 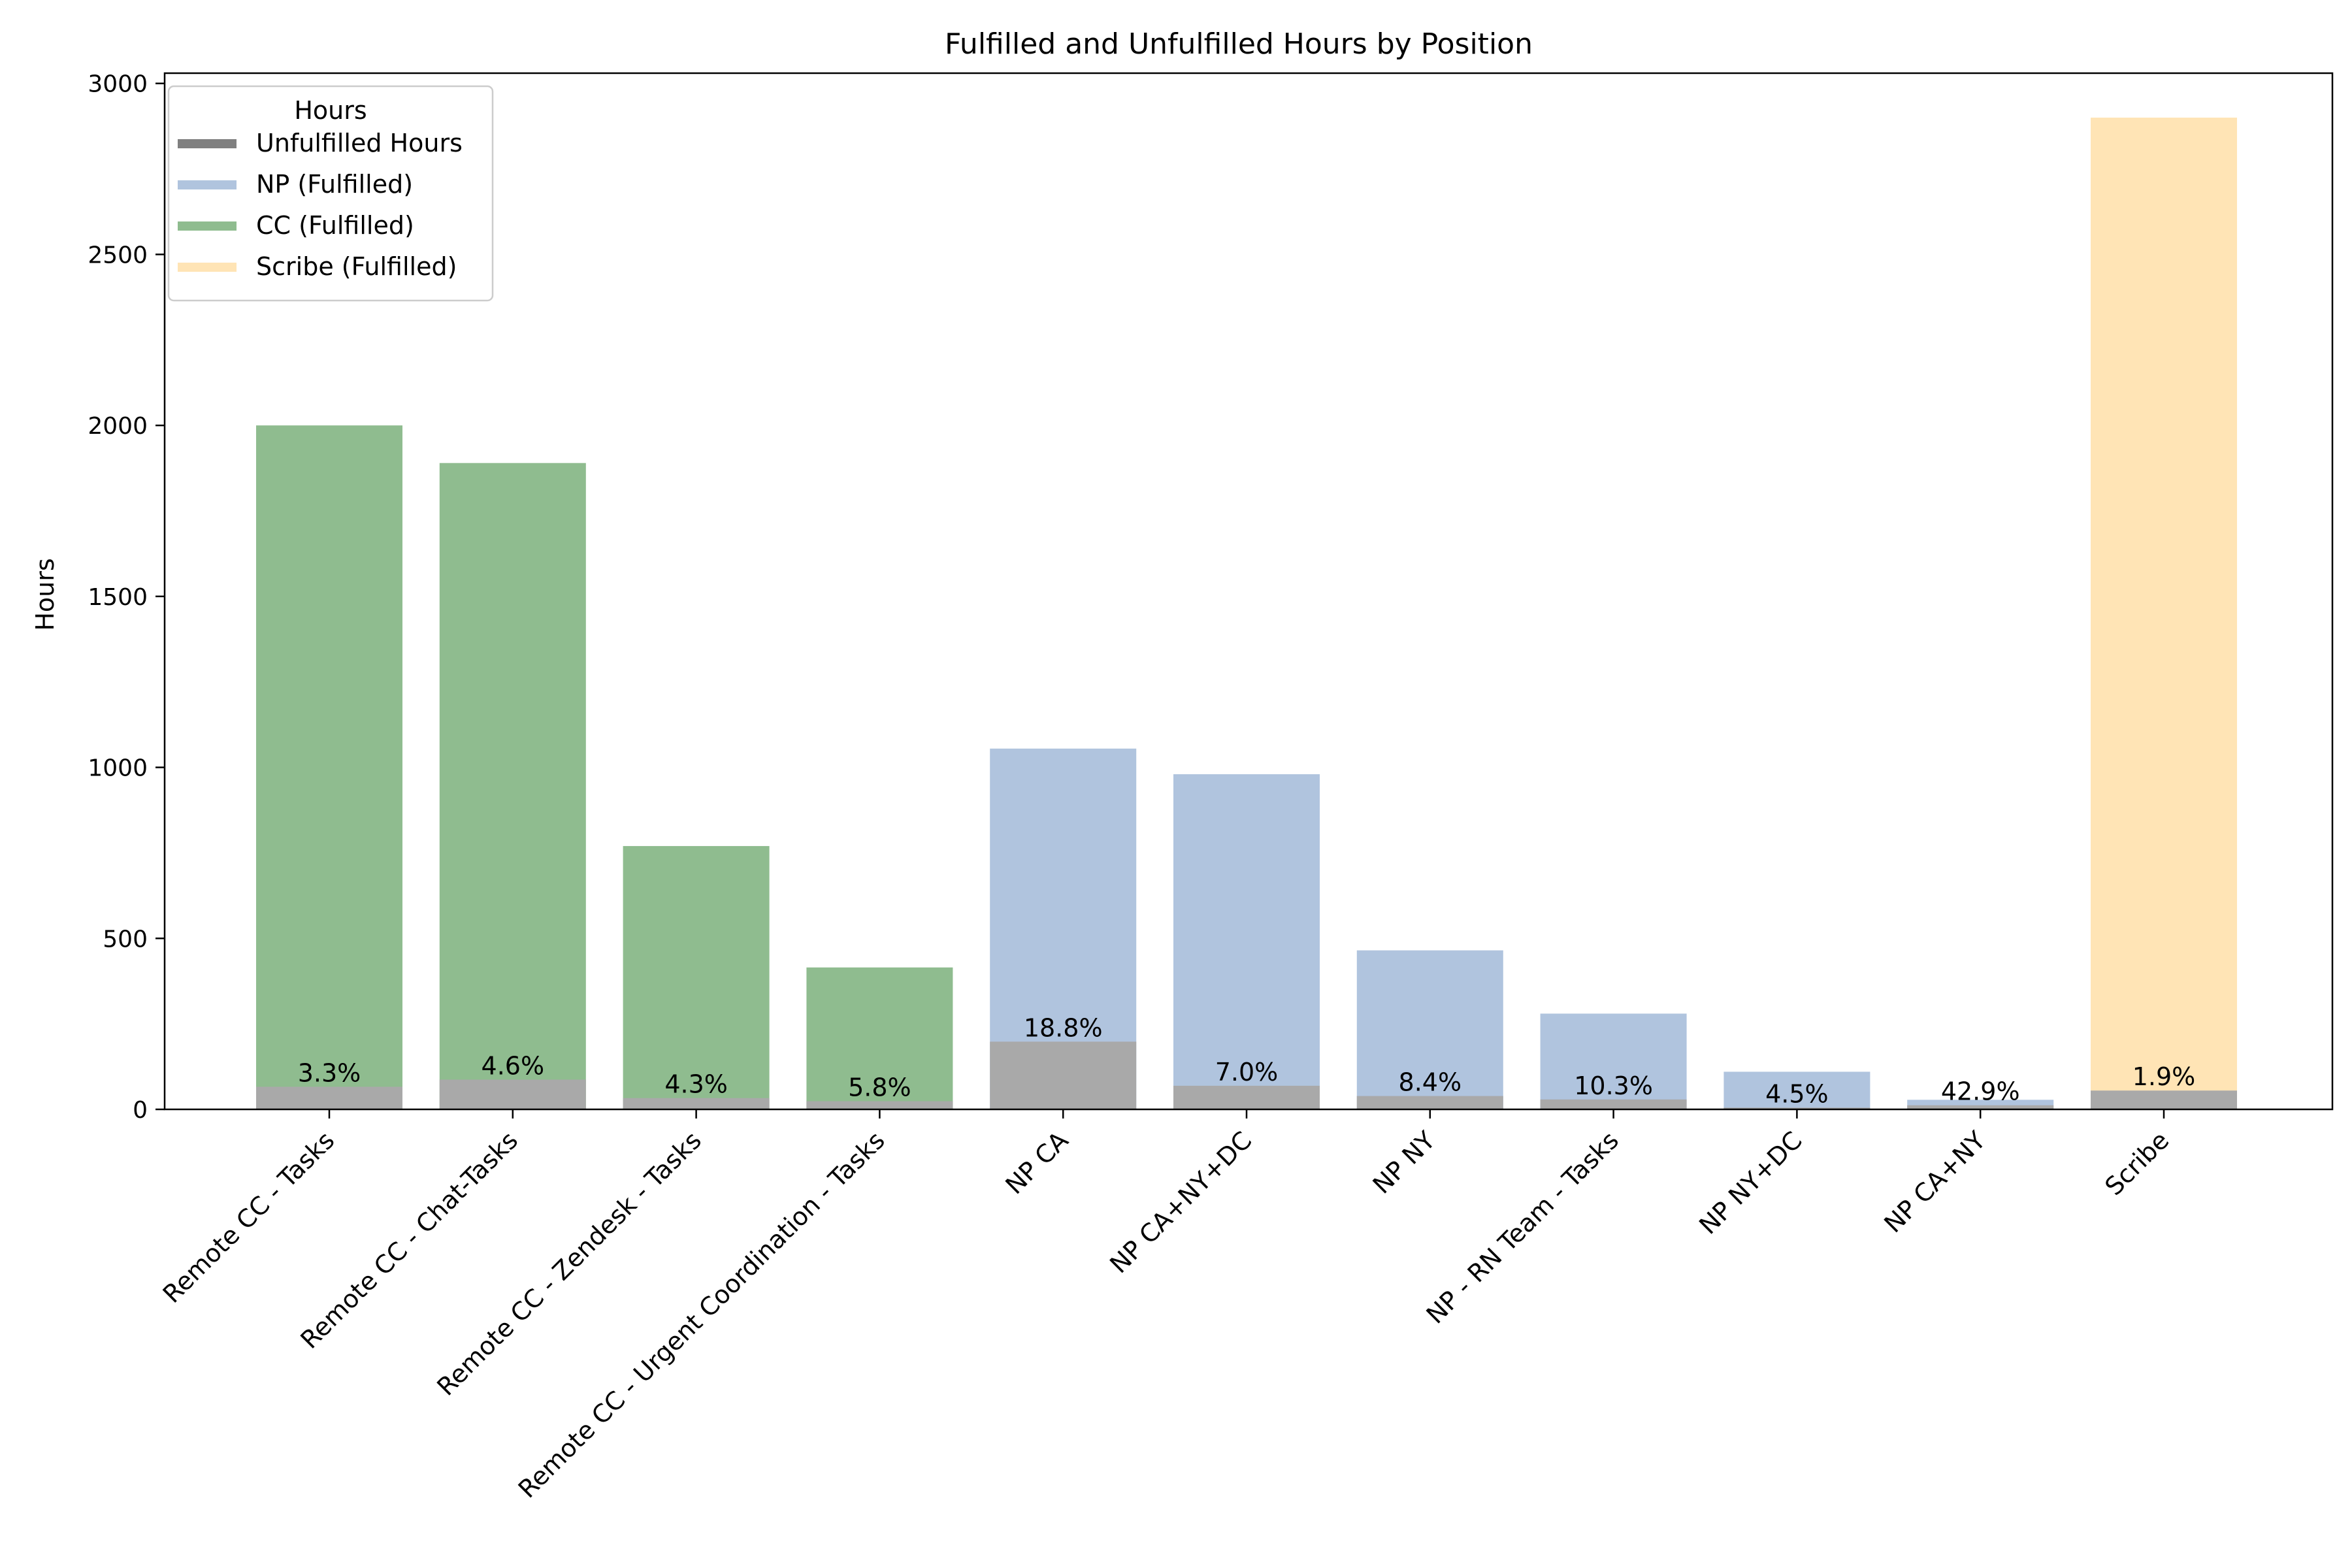 I want to click on percent-data-label: 3.3%, so click(x=329, y=1072).